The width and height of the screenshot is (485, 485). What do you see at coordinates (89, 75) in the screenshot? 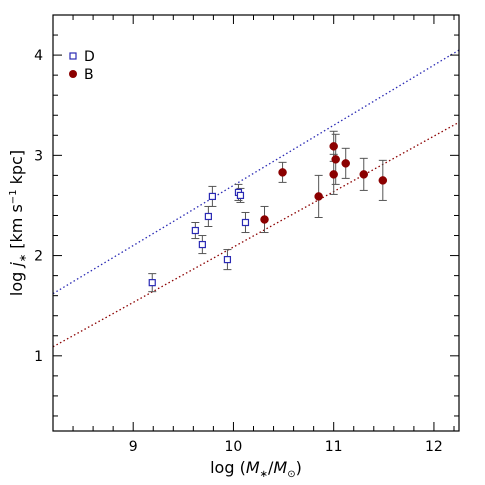
I see `legend-label-B: B` at bounding box center [89, 75].